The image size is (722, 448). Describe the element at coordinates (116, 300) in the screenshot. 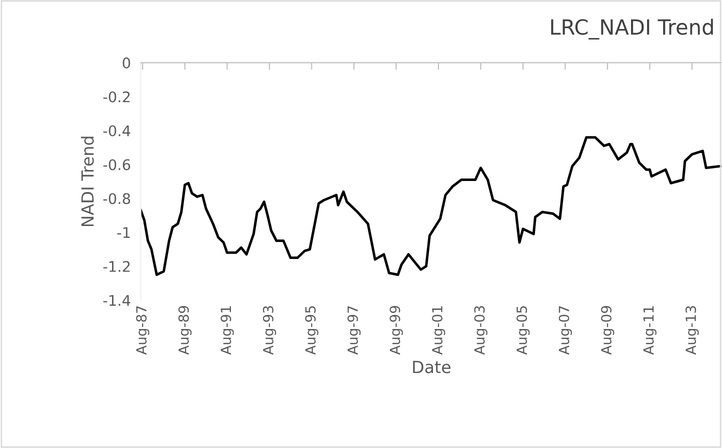

I see `y-tick-label: -1.4` at that location.